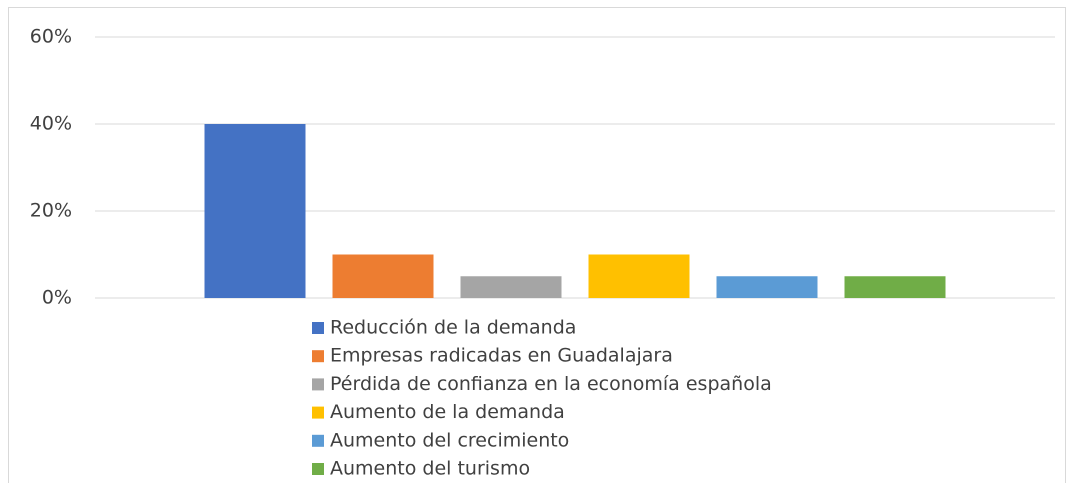 The height and width of the screenshot is (483, 1070). Describe the element at coordinates (501, 356) in the screenshot. I see `legend-label: Empresas radicadas en Guadalajara` at that location.